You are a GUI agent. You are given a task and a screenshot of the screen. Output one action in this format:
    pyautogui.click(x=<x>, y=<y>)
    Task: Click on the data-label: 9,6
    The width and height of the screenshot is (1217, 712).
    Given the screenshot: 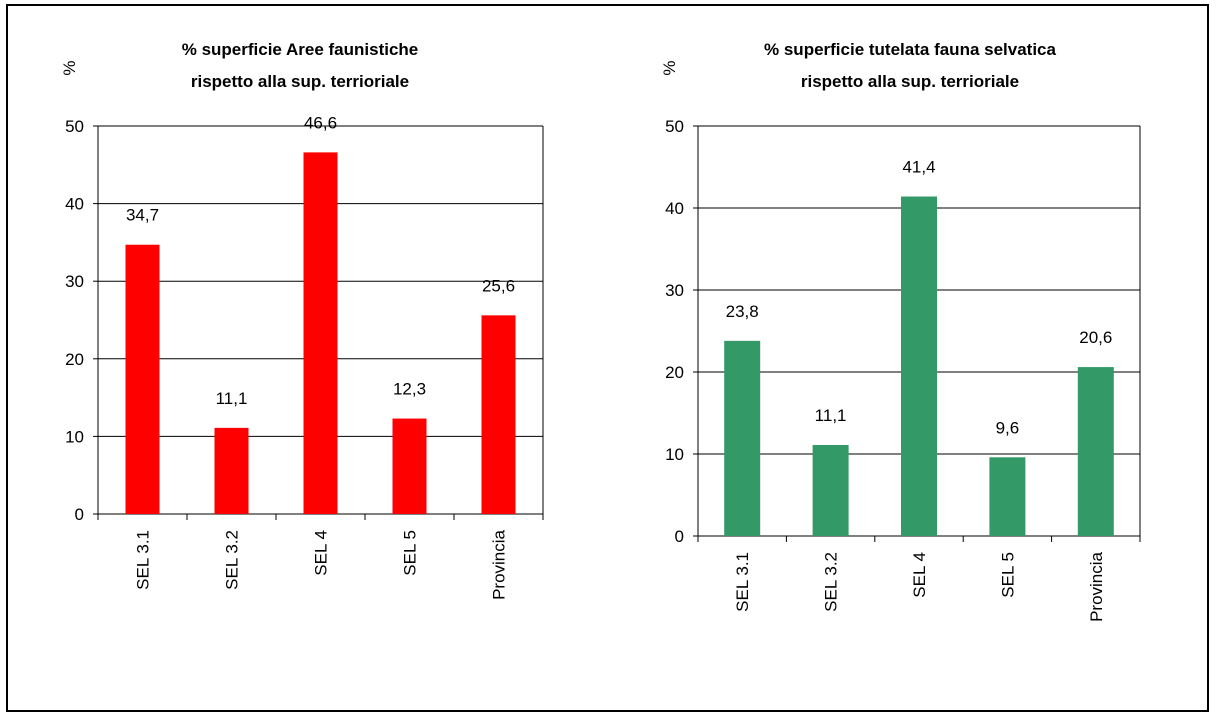 What is the action you would take?
    pyautogui.click(x=1008, y=427)
    